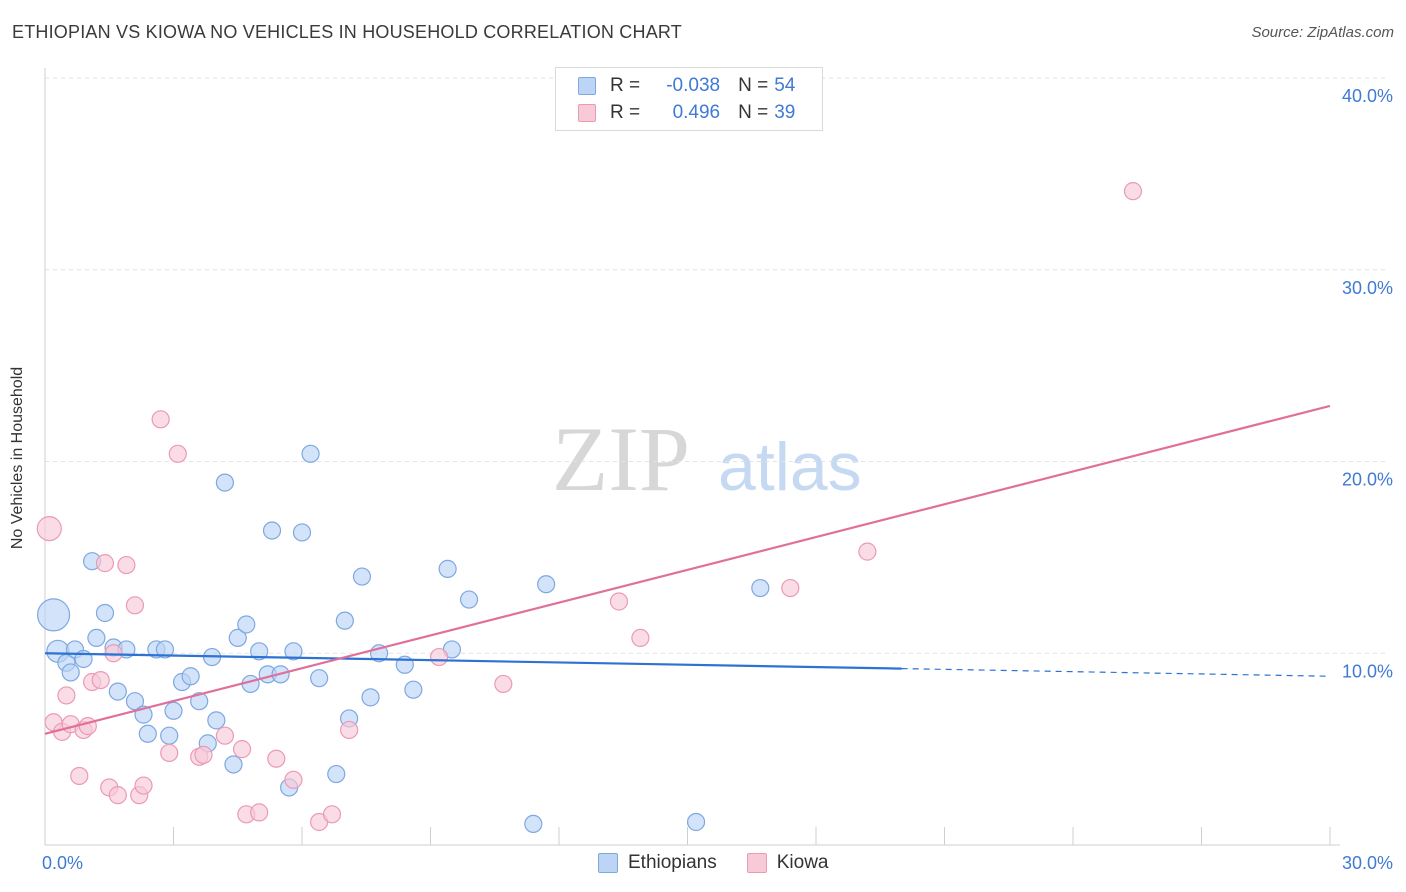 Image resolution: width=1406 pixels, height=892 pixels. What do you see at coordinates (1116, 672) in the screenshot?
I see `ethiopians-trend-extension` at bounding box center [1116, 672].